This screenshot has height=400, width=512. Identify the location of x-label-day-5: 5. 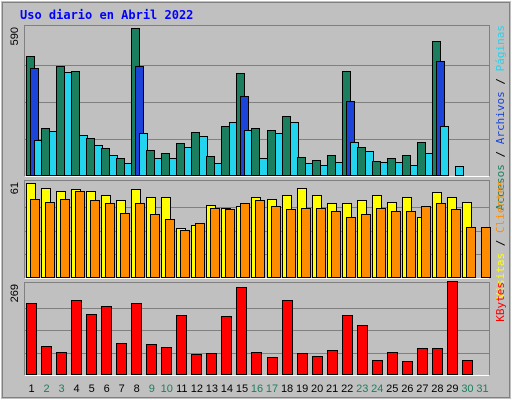
(92, 389).